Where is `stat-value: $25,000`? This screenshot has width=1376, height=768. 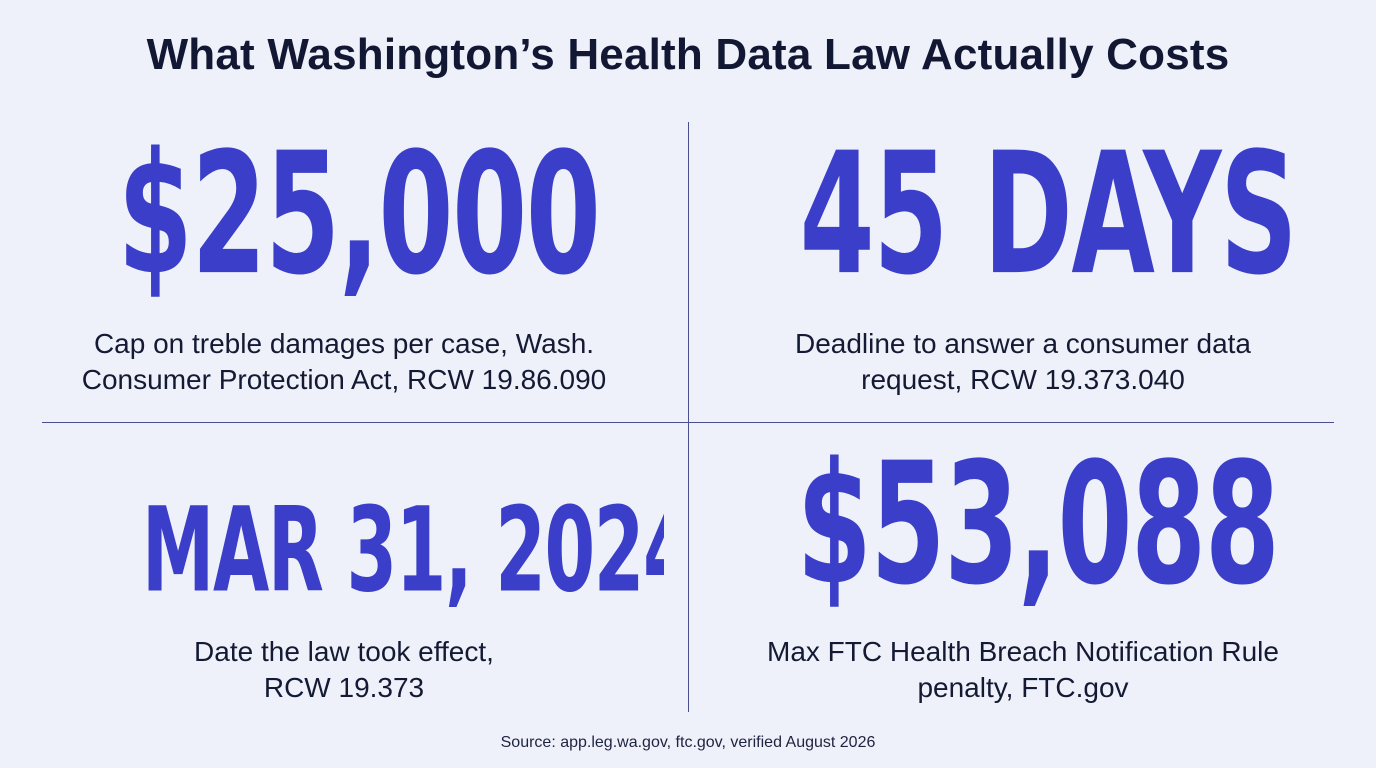 stat-value: $25,000 is located at coordinates (344, 215).